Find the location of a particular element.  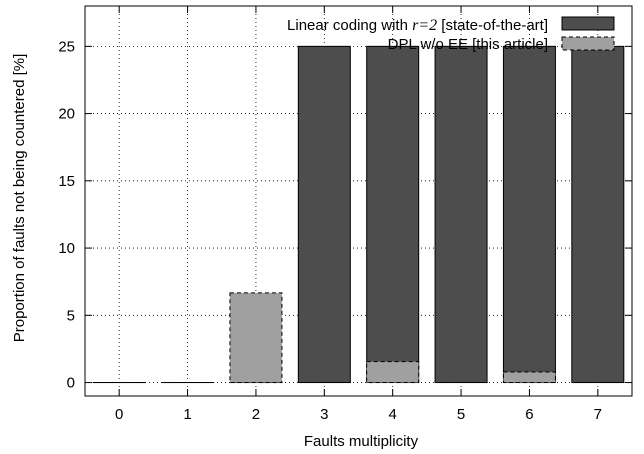

legend-item-dpl: DPL w/o EE [this article] is located at coordinates (501, 44).